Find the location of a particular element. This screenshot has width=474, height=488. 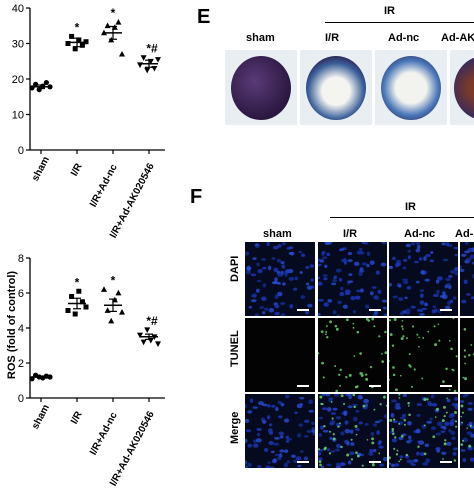

scale-bar is located at coordinates (303, 386).